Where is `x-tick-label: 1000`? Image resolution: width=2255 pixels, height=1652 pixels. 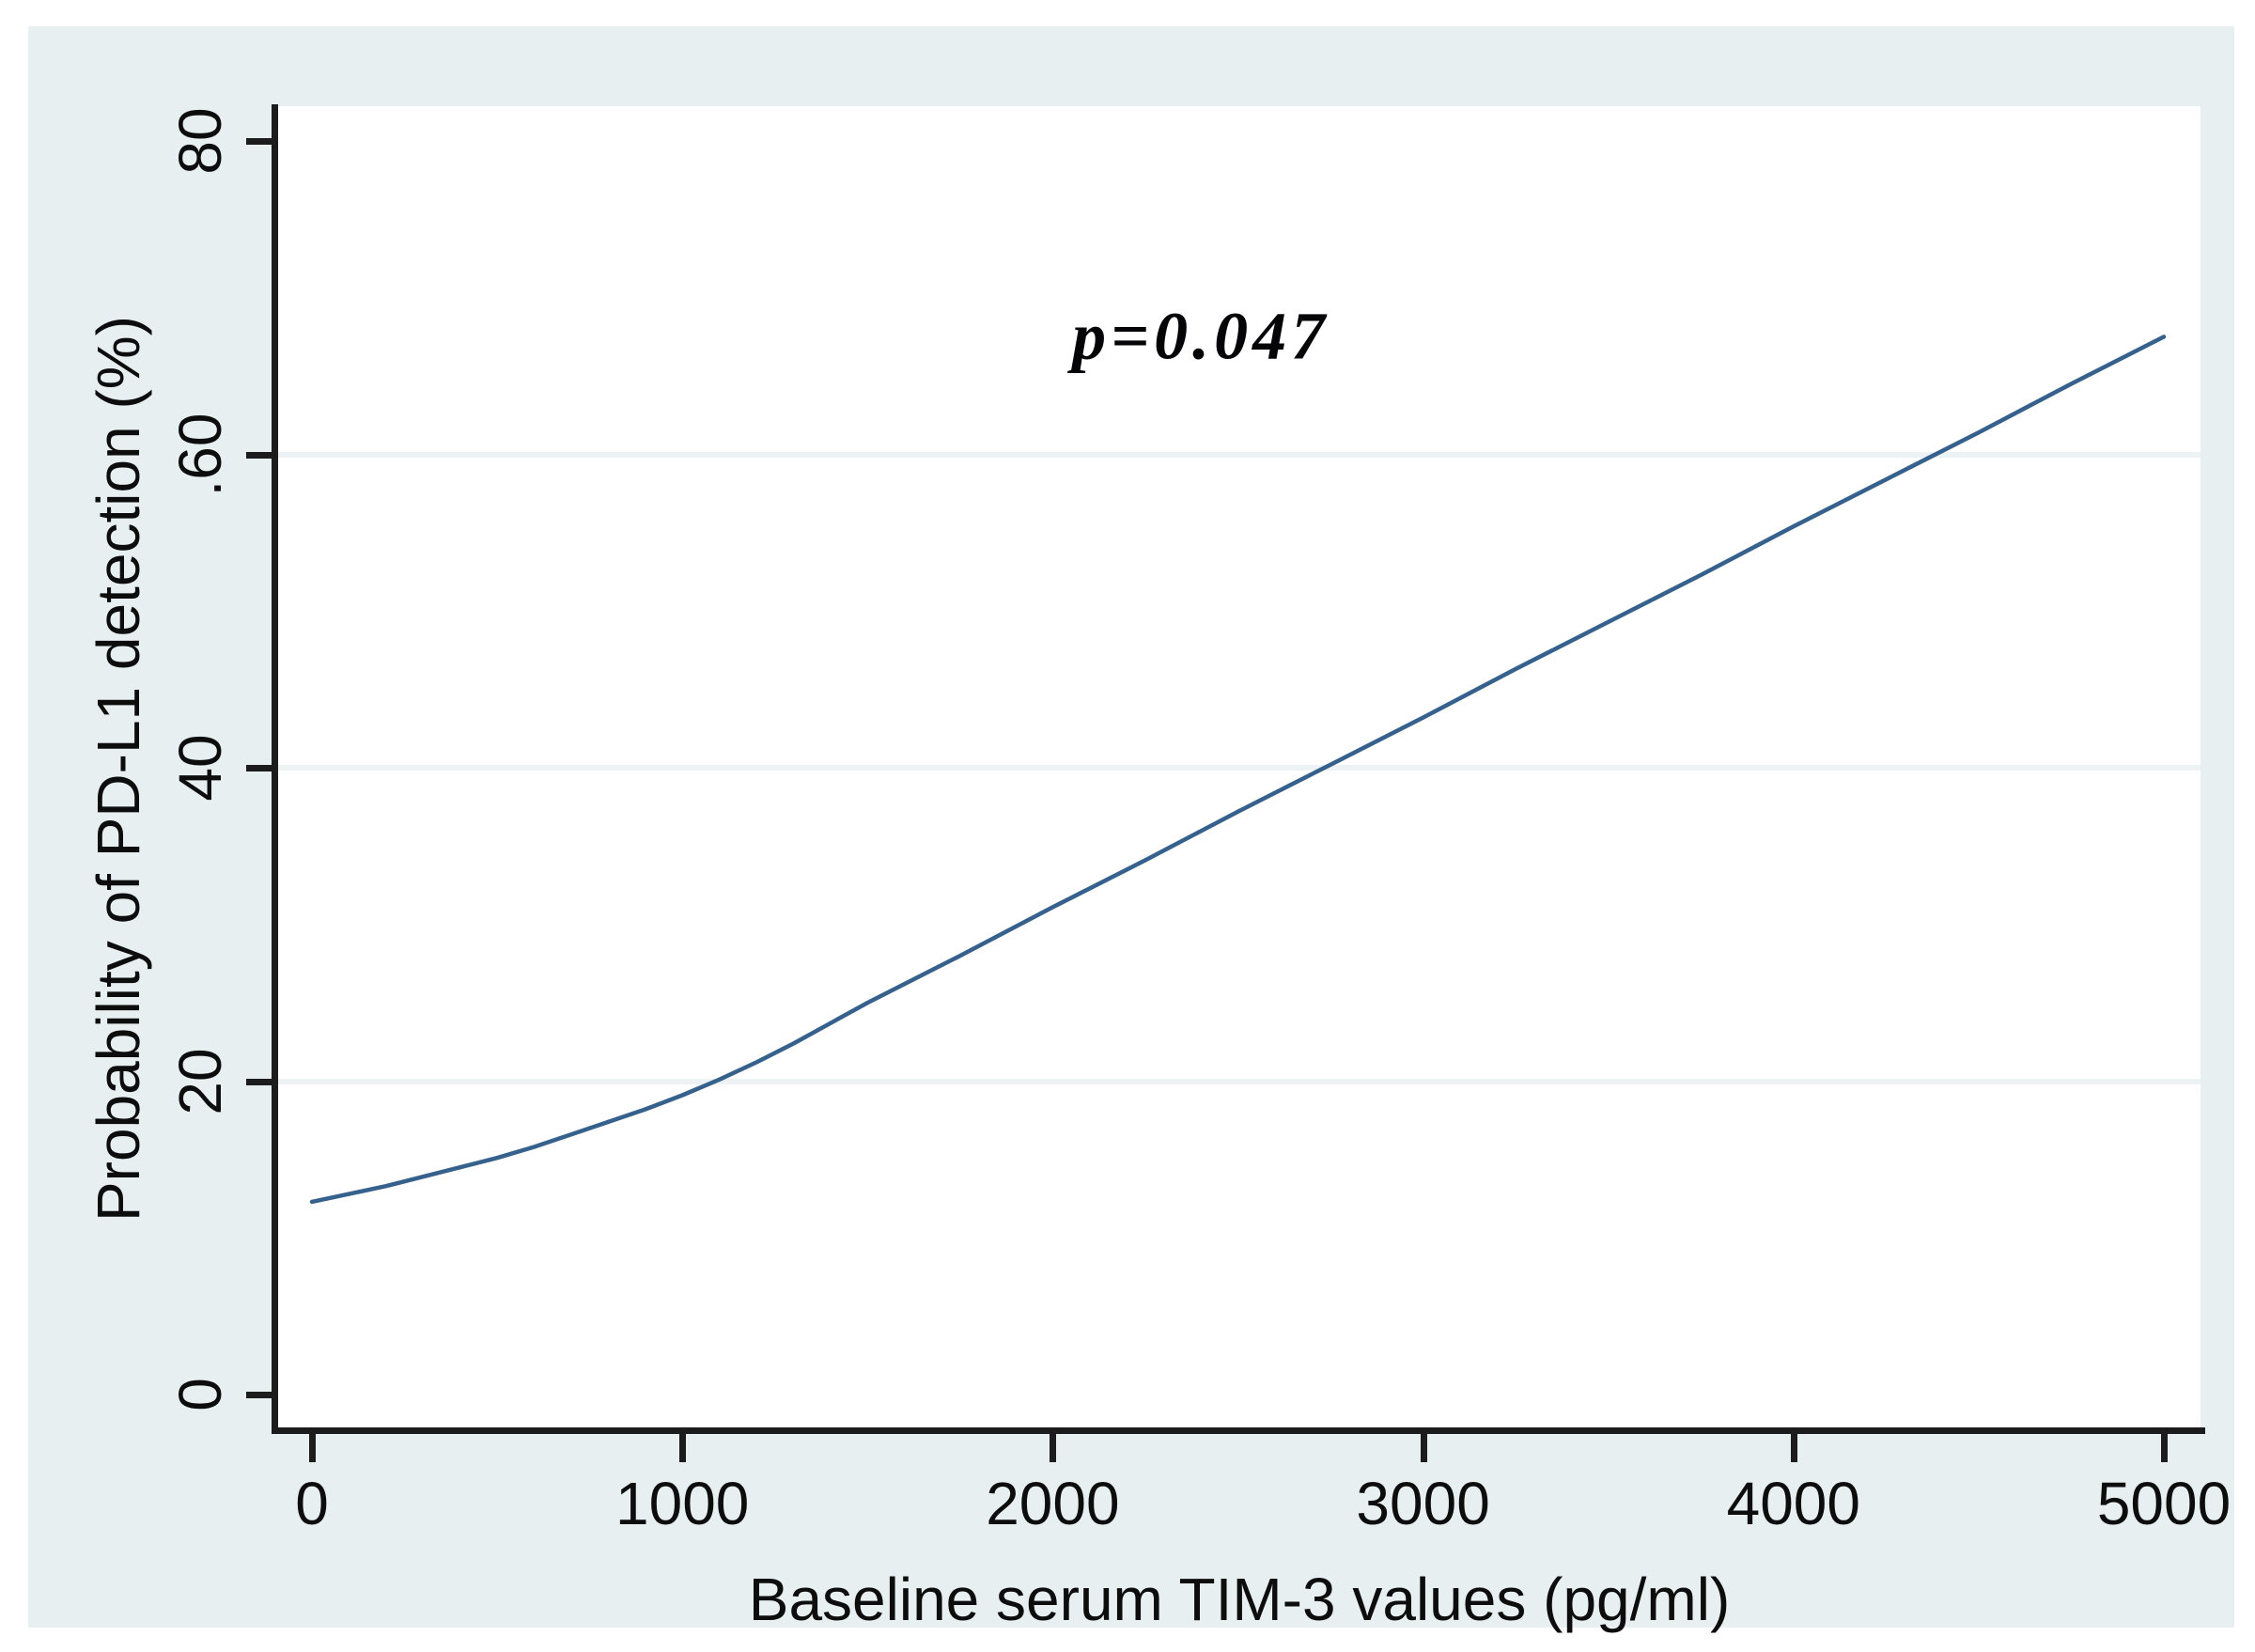
x-tick-label: 1000 is located at coordinates (682, 1503).